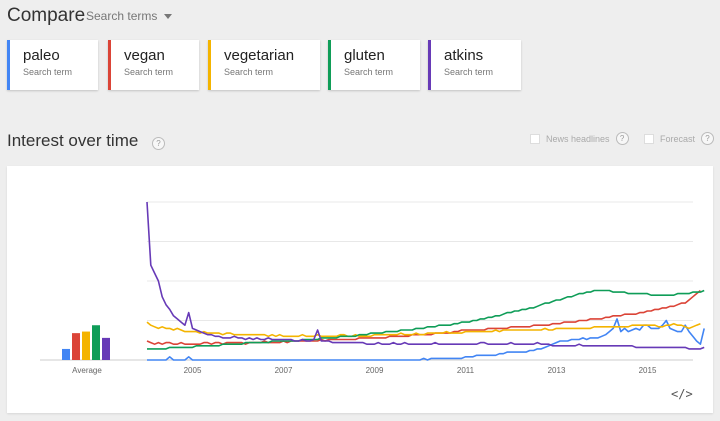 This screenshot has width=720, height=421. What do you see at coordinates (106, 348) in the screenshot?
I see `average-bar-atkins` at bounding box center [106, 348].